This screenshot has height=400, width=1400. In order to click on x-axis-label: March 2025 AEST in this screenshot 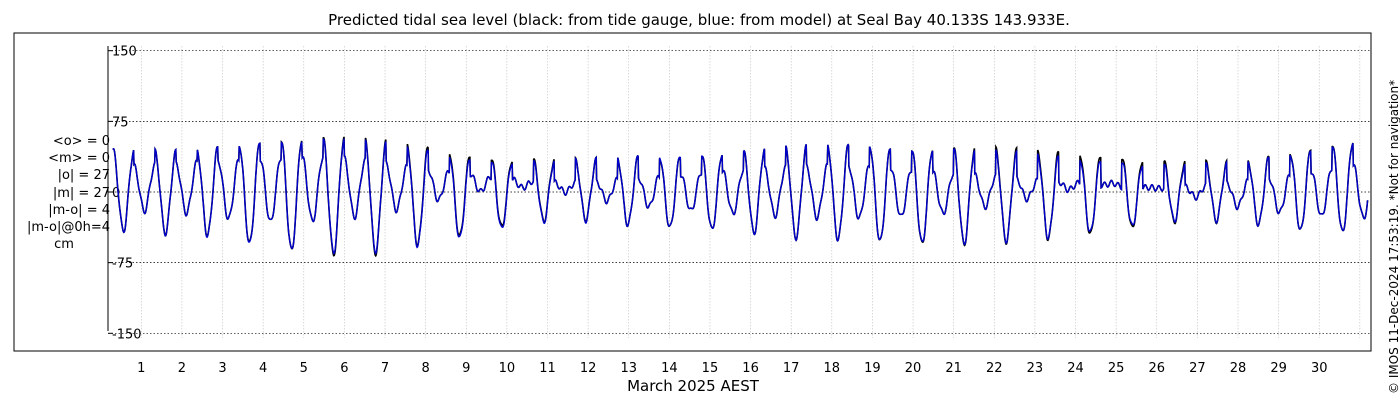, I will do `click(693, 386)`.